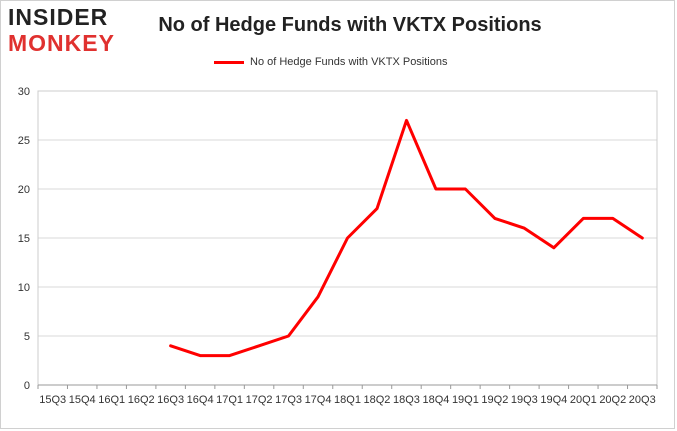 This screenshot has width=677, height=431. What do you see at coordinates (229, 62) in the screenshot?
I see `legend-swatch` at bounding box center [229, 62].